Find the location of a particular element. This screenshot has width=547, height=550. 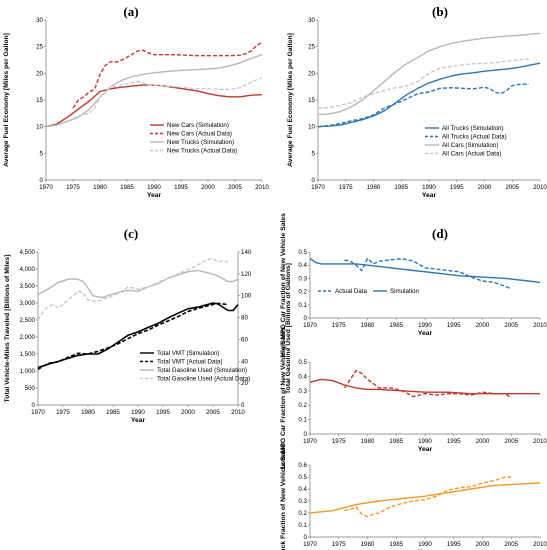

legend-label: Simulation is located at coordinates (404, 291).